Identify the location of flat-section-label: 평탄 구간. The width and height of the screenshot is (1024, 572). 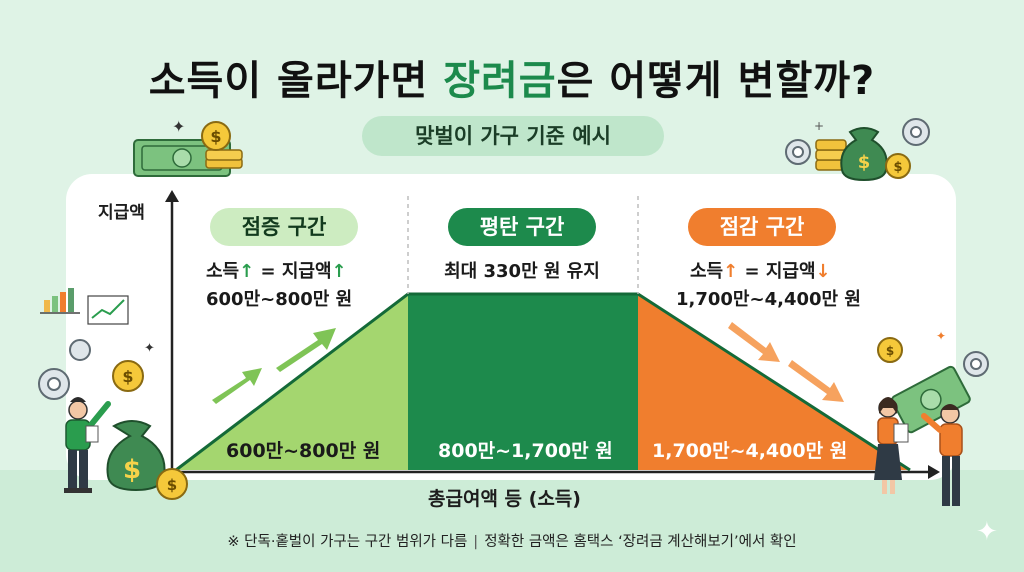
(522, 227).